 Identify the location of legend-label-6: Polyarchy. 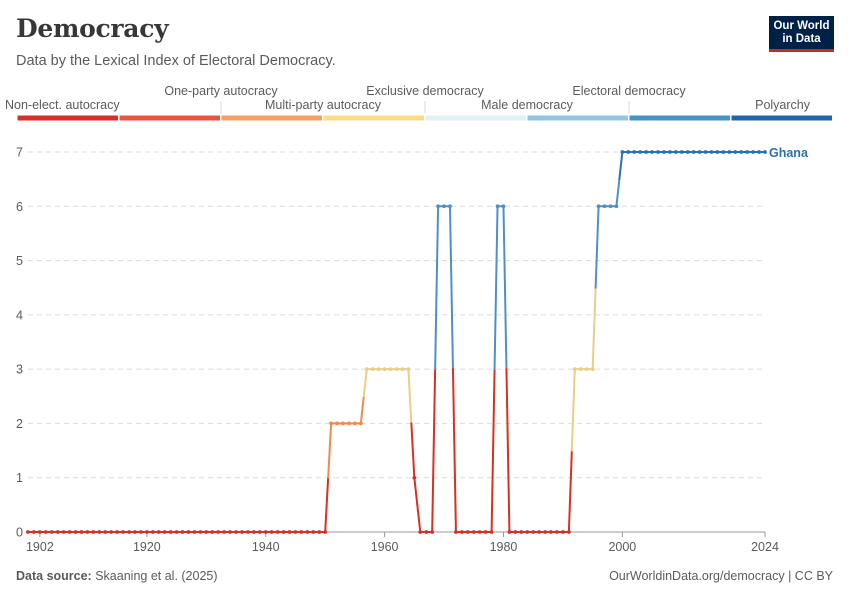
(783, 105).